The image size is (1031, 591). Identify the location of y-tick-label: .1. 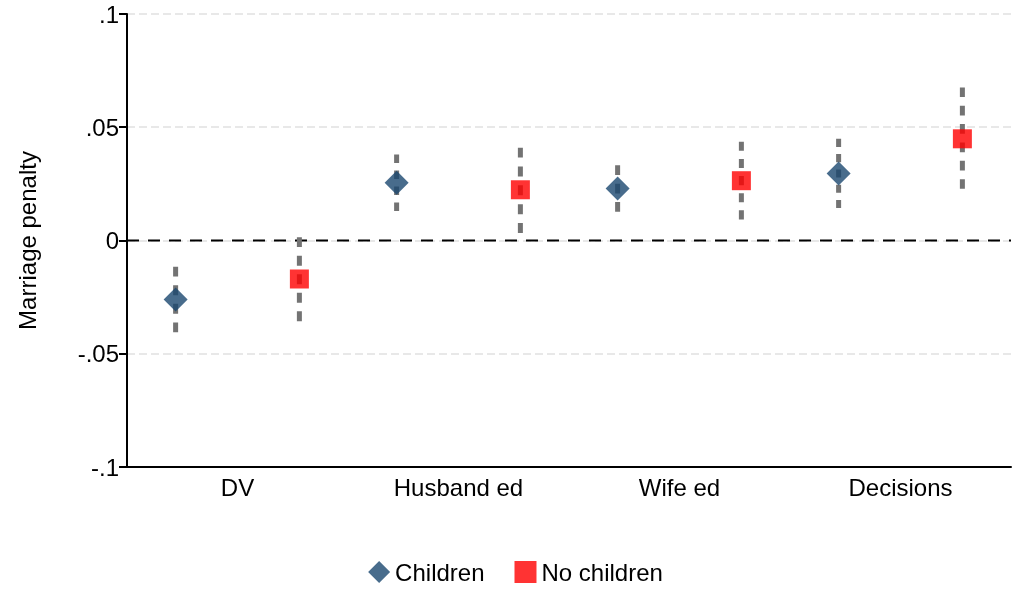
(108, 14).